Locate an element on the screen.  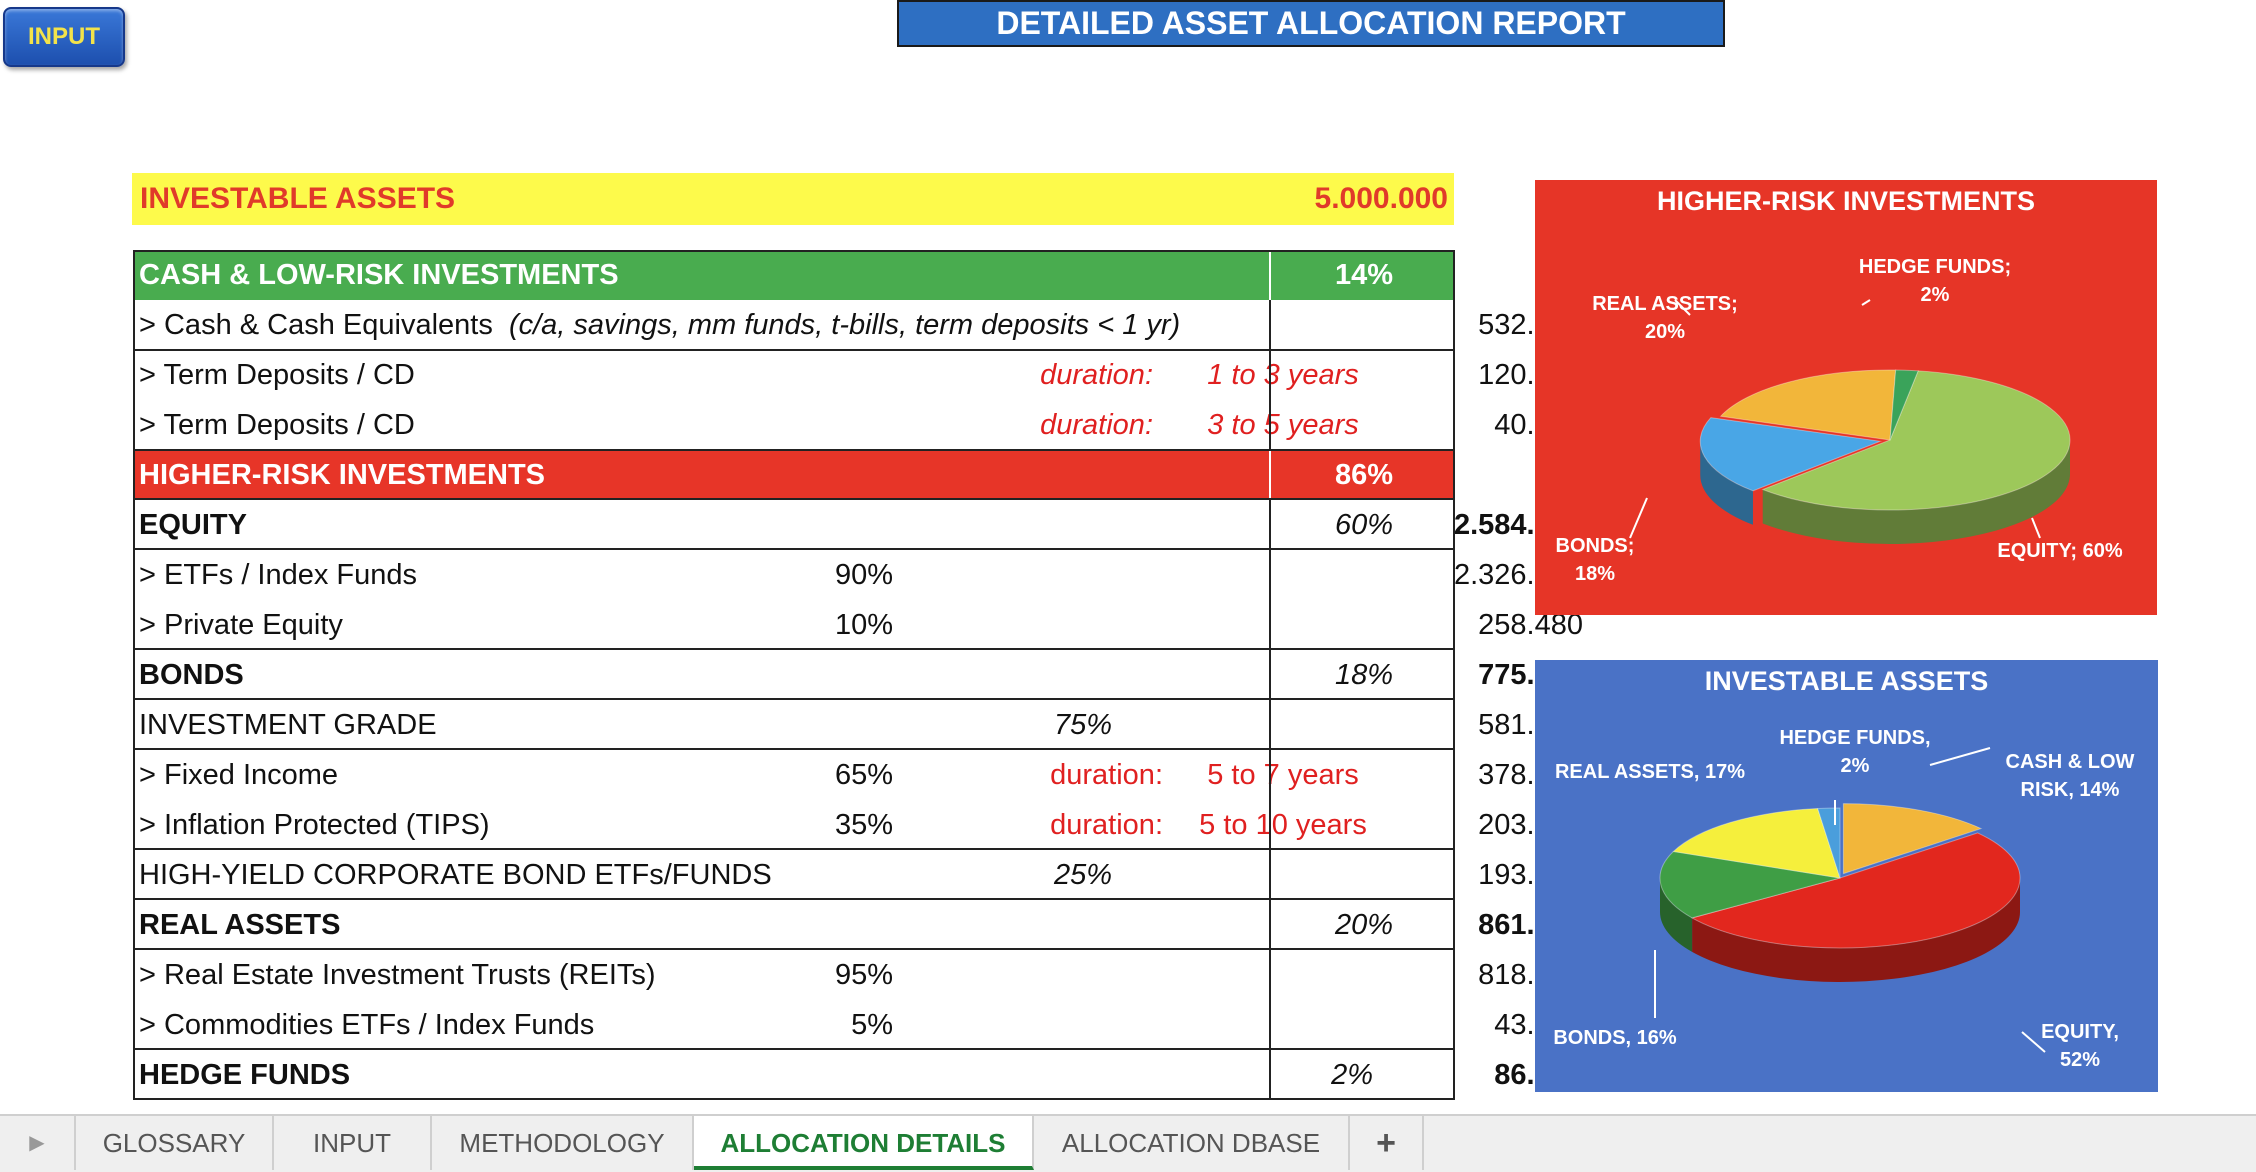
bonds-row: BONDS 18% 775.440 is located at coordinates (858, 675).